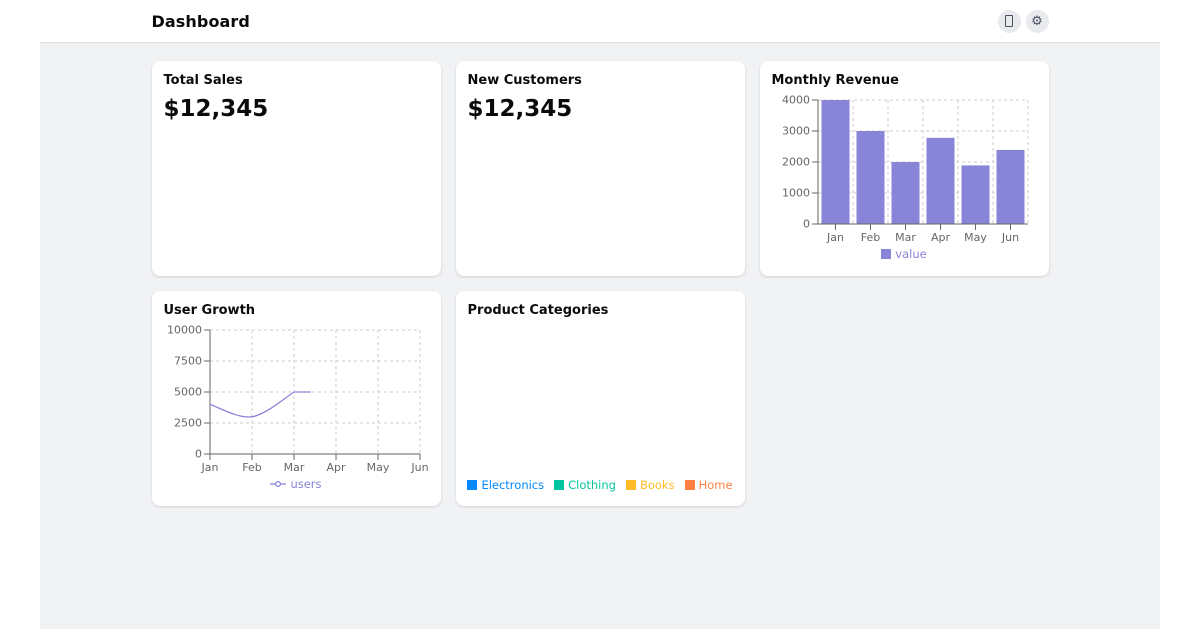 The image size is (1200, 630). What do you see at coordinates (600, 21) in the screenshot?
I see `header: Dashboard` at bounding box center [600, 21].